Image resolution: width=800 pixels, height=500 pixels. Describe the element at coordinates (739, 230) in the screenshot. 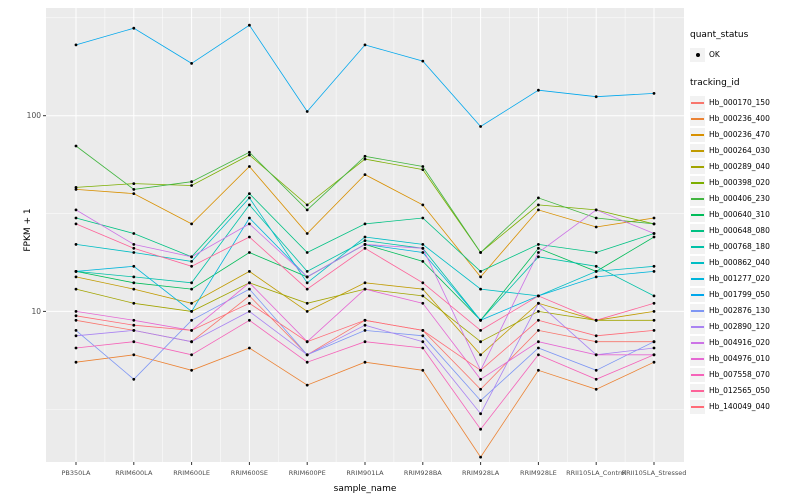

I see `legend-item-label: Hb_000648_080` at that location.